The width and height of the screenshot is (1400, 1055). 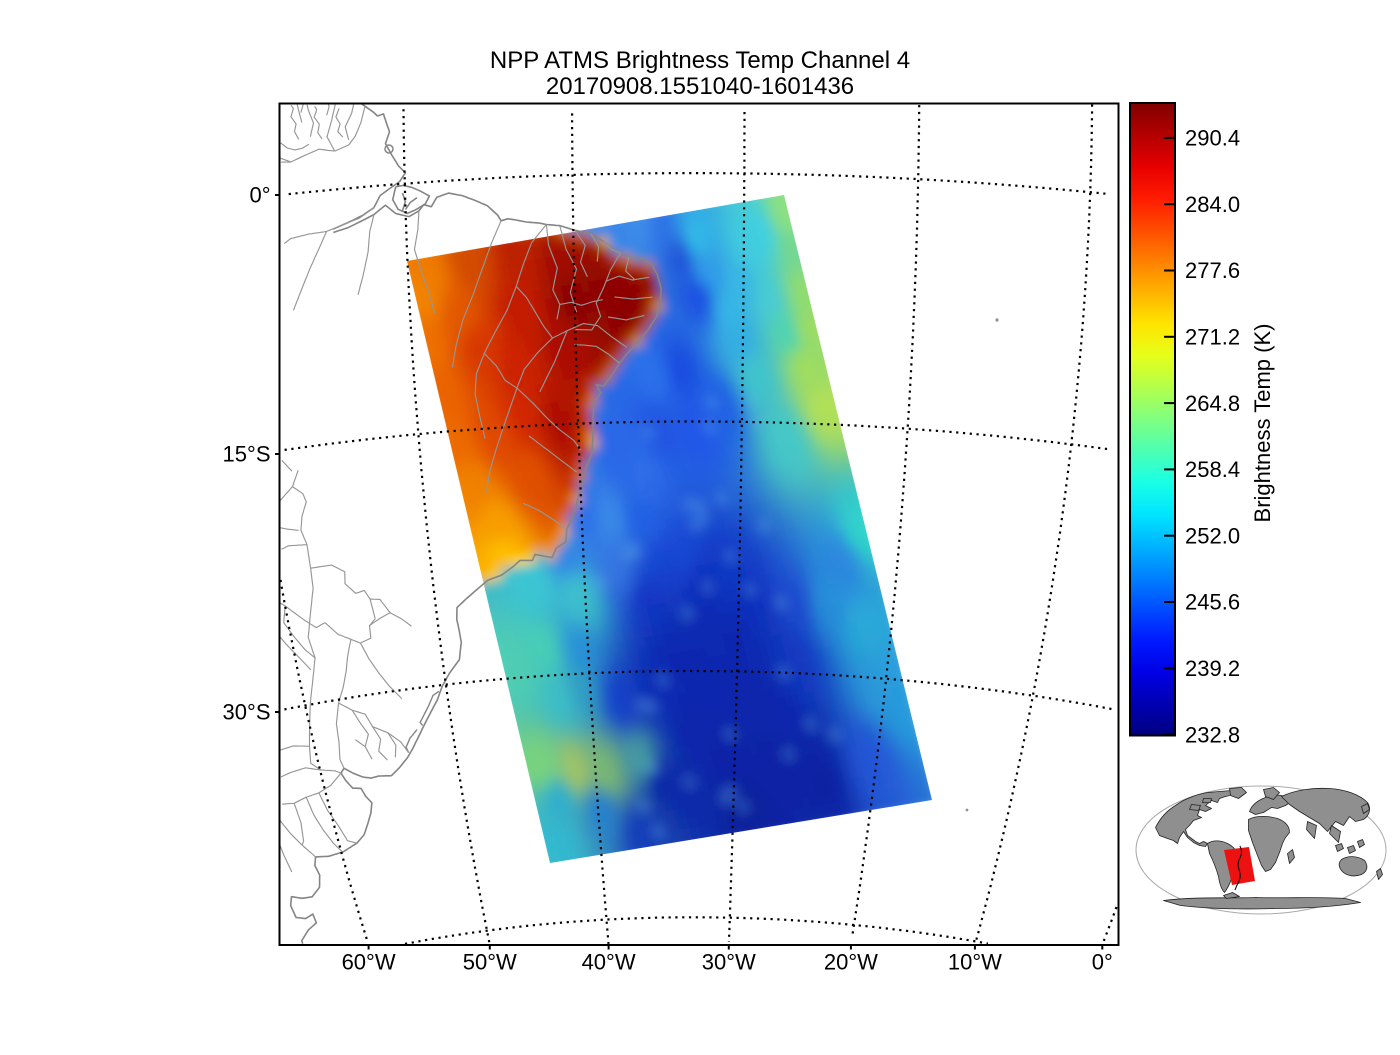 What do you see at coordinates (1212, 138) in the screenshot?
I see `svg-text: 290.4` at bounding box center [1212, 138].